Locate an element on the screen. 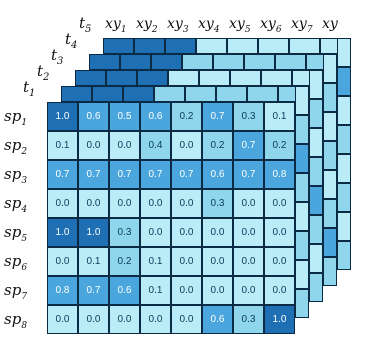  row-header: sp8 is located at coordinates (15, 320).